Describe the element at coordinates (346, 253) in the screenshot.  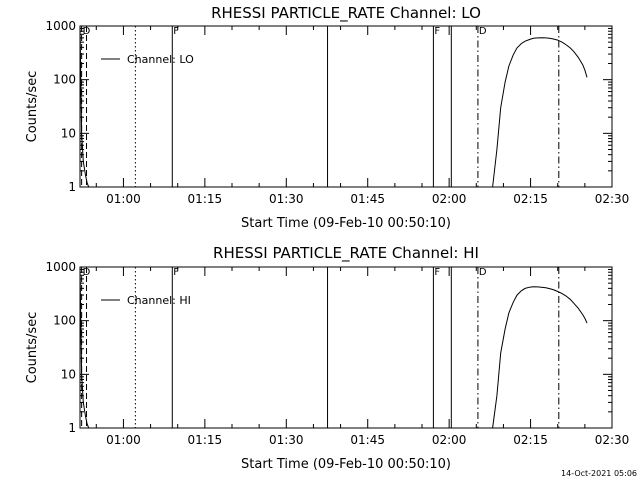
I see `chart-title: RHESSI PARTICLE_RATE Channel: HI` at that location.